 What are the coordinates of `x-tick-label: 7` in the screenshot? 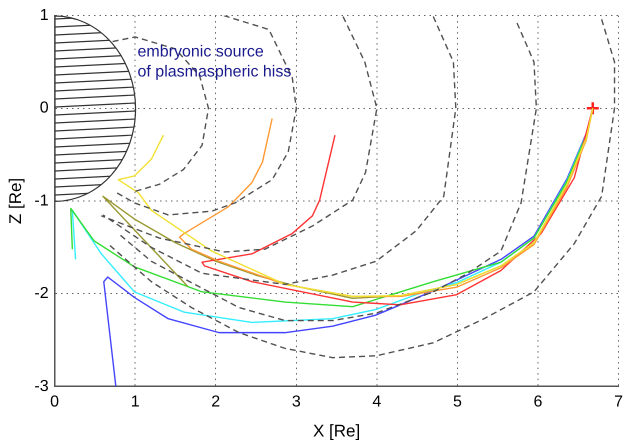 It's located at (619, 401).